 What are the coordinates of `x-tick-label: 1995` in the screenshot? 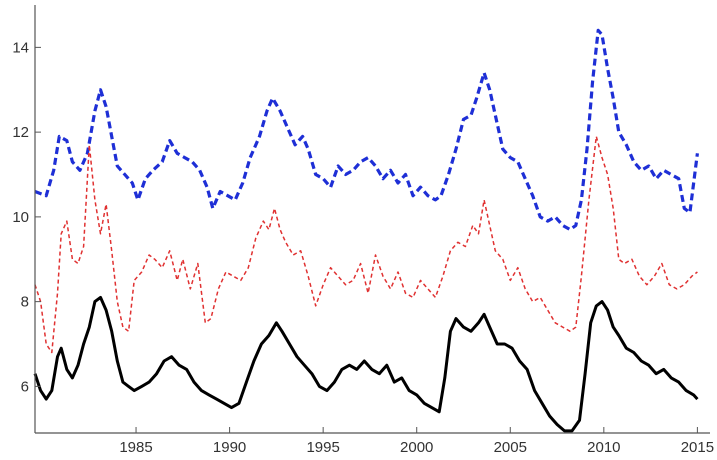 It's located at (322, 447).